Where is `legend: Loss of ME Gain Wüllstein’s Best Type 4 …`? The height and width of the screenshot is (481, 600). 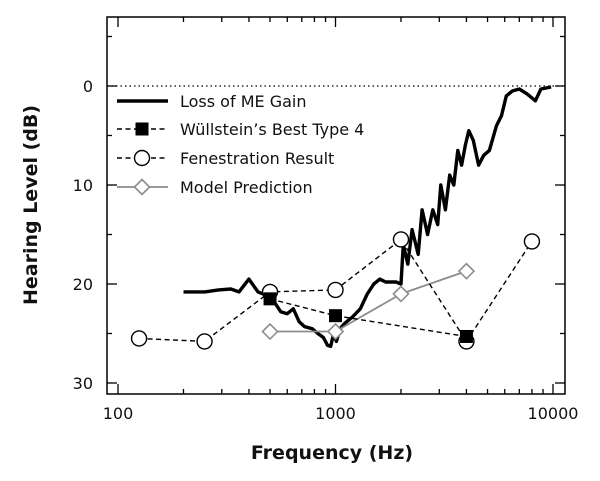
legend: Loss of ME Gain Wüllstein’s Best Type 4 … is located at coordinates (240, 144).